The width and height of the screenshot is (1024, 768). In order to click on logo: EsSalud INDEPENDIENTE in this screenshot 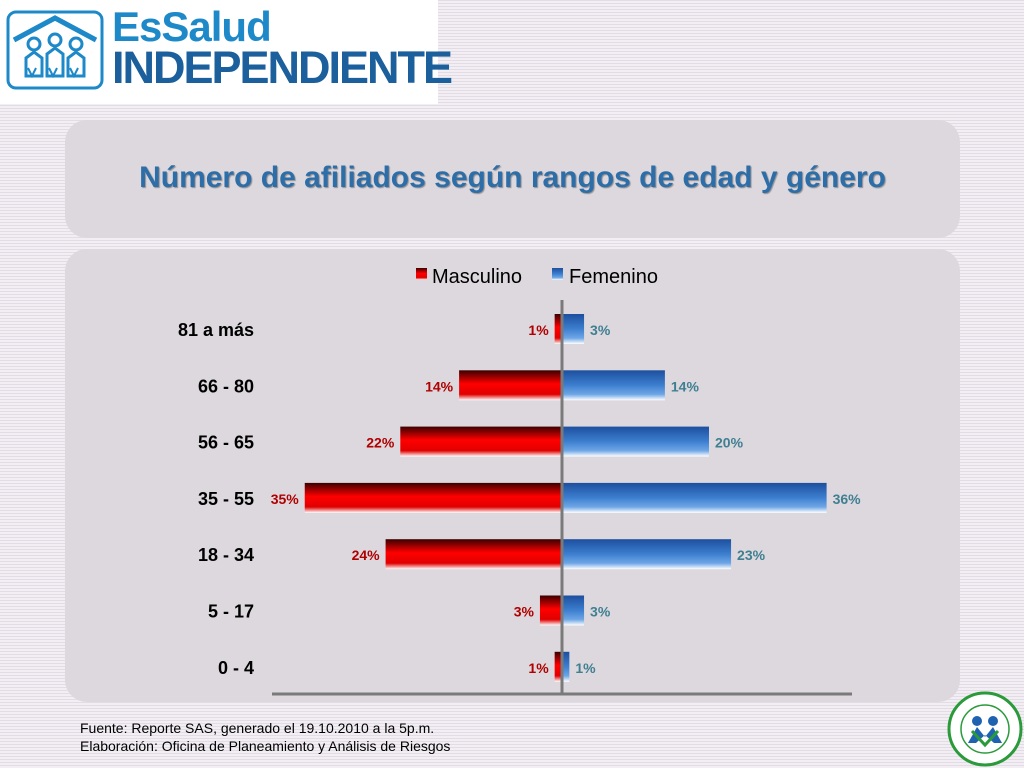, I will do `click(226, 52)`.